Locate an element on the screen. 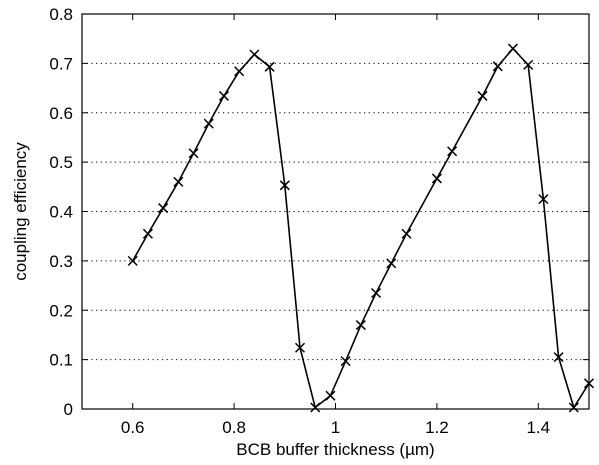 This screenshot has height=465, width=599. y-tick-label: 0.5 is located at coordinates (61, 162).